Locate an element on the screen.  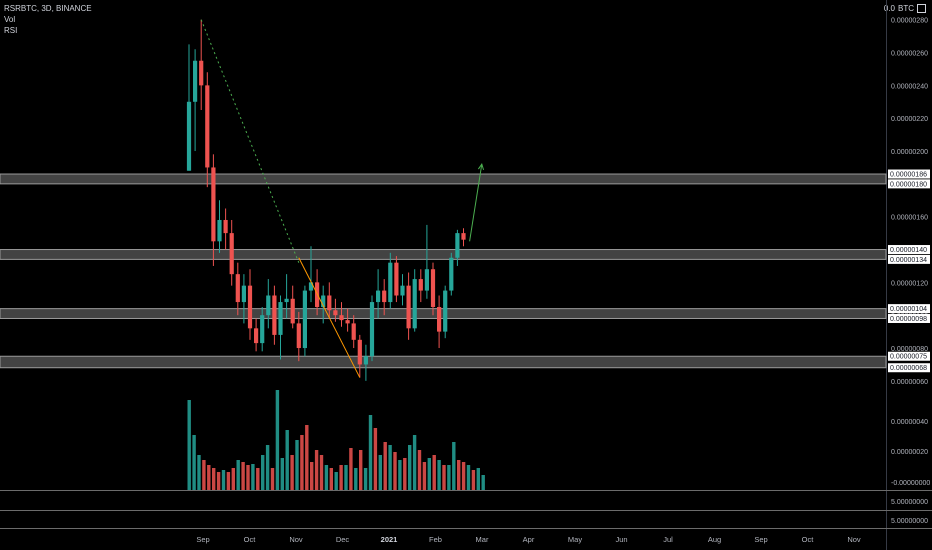
zone-price-tag-label: 0.00000075 is located at coordinates (908, 357).